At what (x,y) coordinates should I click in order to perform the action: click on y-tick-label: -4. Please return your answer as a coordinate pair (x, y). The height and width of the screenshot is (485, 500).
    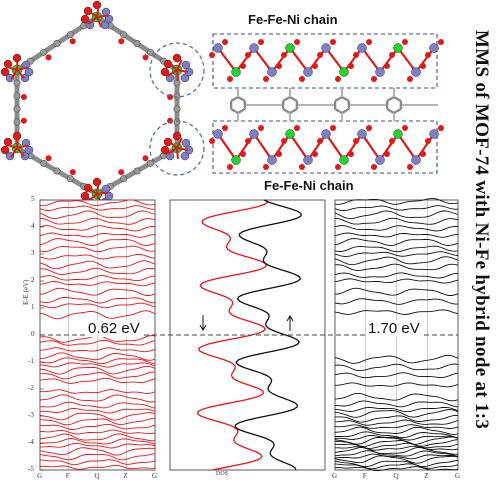
    Looking at the image, I should click on (31, 442).